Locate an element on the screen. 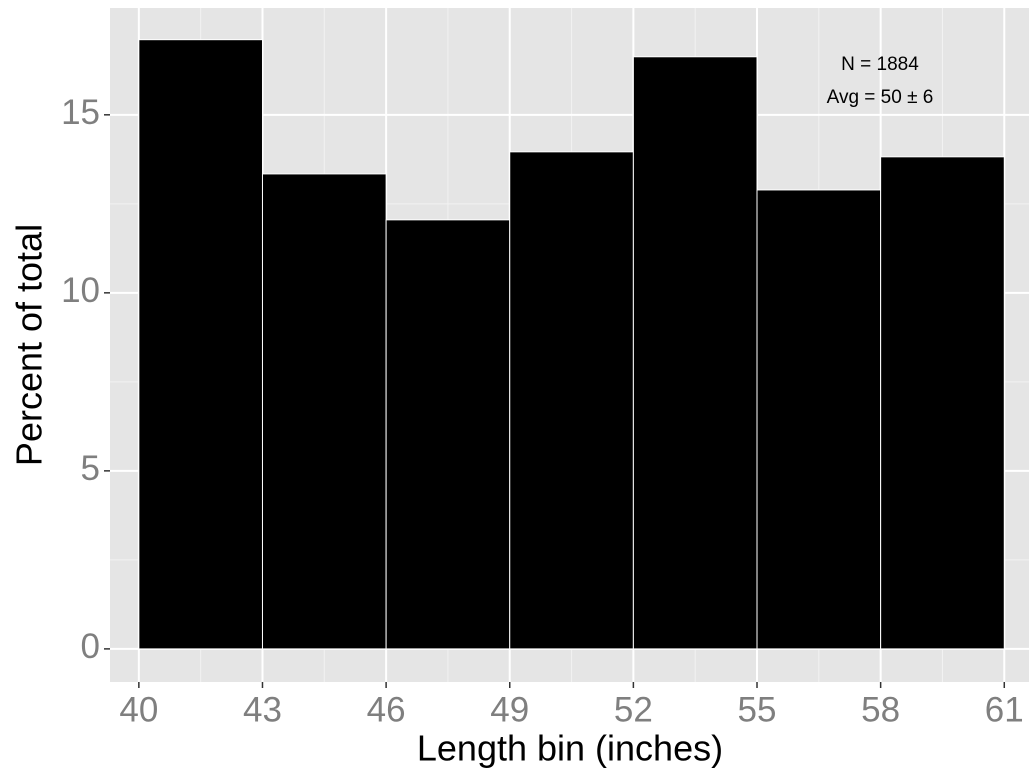  x-tick-label: 61 is located at coordinates (1004, 709).